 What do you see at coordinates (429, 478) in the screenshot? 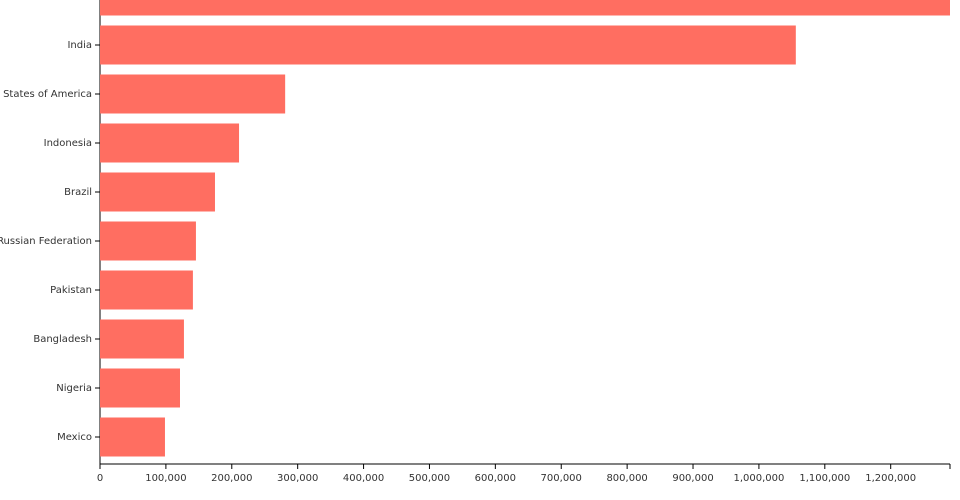
I see `x-tick-label: 500,000` at bounding box center [429, 478].